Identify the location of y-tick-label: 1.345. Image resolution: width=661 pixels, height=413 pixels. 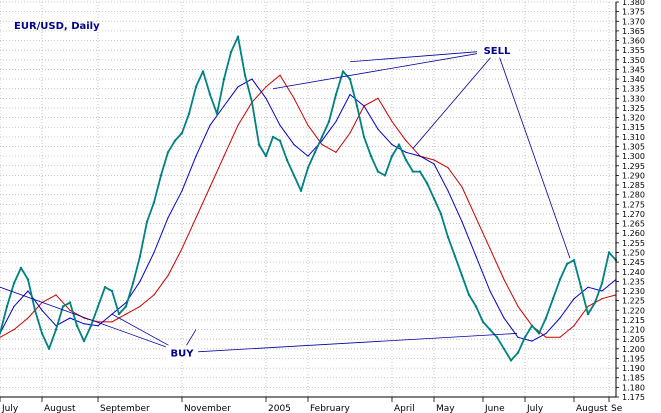
(633, 69).